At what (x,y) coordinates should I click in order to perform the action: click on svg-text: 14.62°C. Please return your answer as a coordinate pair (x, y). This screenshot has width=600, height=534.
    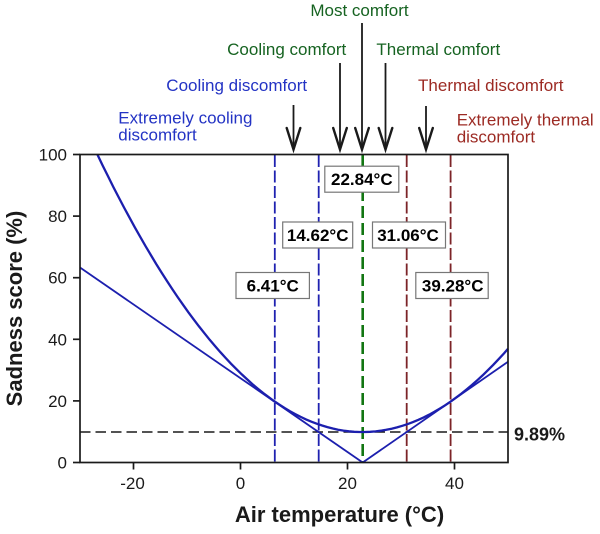
    Looking at the image, I should click on (318, 235).